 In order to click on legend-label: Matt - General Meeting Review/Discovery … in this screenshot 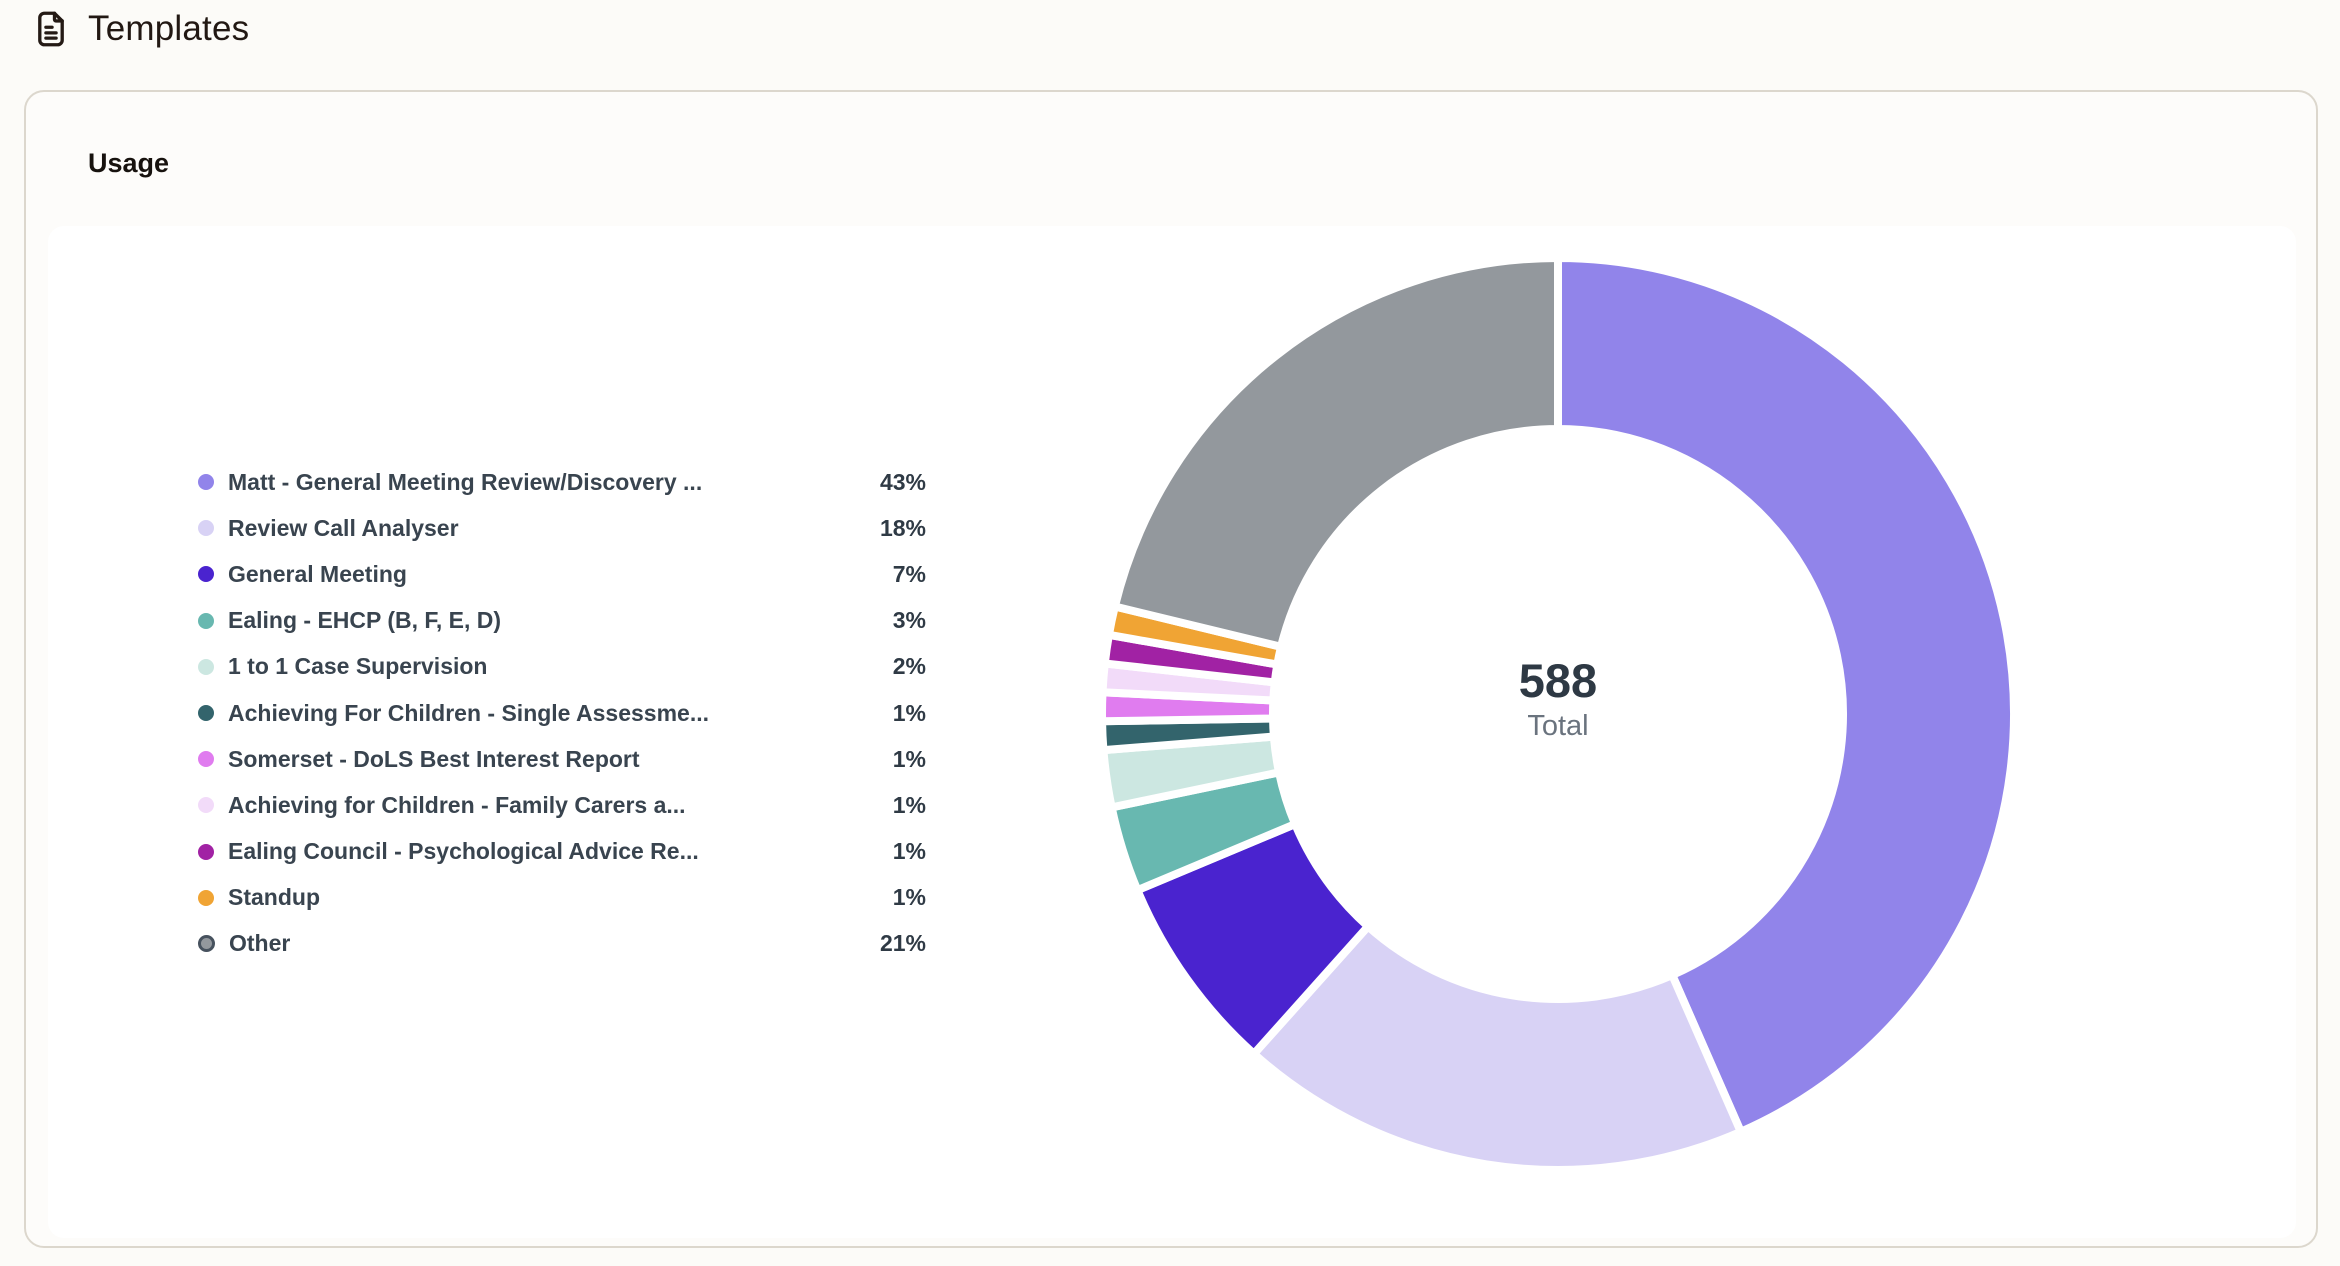, I will do `click(465, 481)`.